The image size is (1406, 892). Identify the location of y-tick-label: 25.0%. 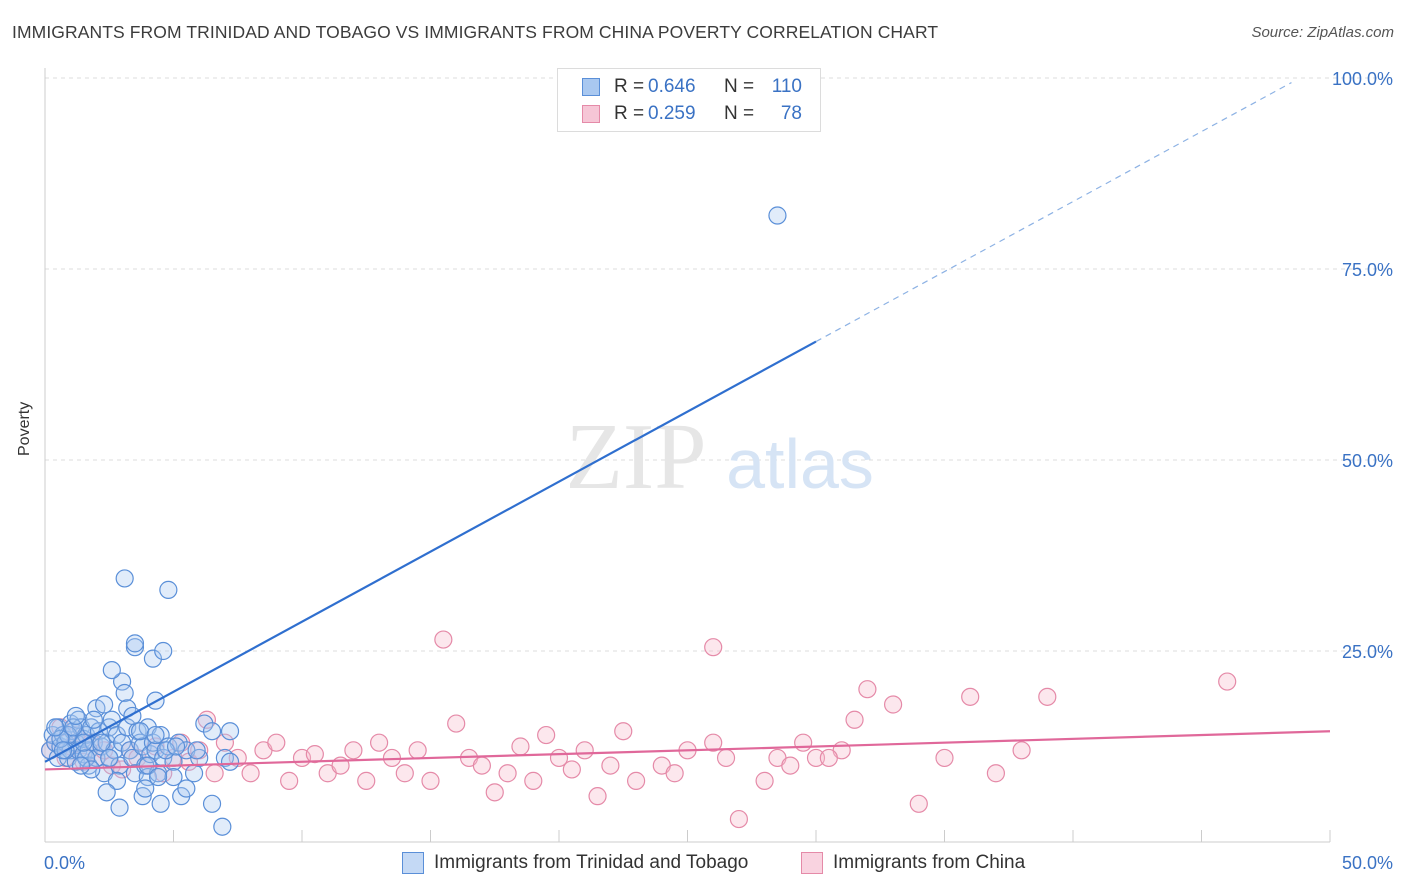
(1367, 652).